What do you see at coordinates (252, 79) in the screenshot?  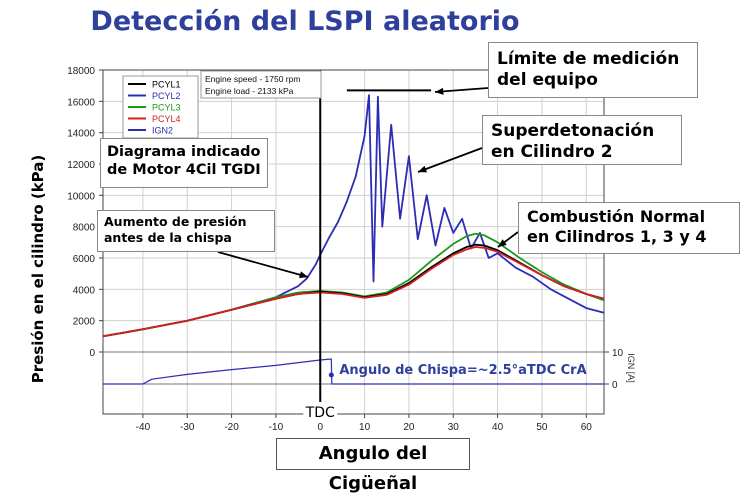 I see `engine-speed-label: Engine speed - 1750 rpm` at bounding box center [252, 79].